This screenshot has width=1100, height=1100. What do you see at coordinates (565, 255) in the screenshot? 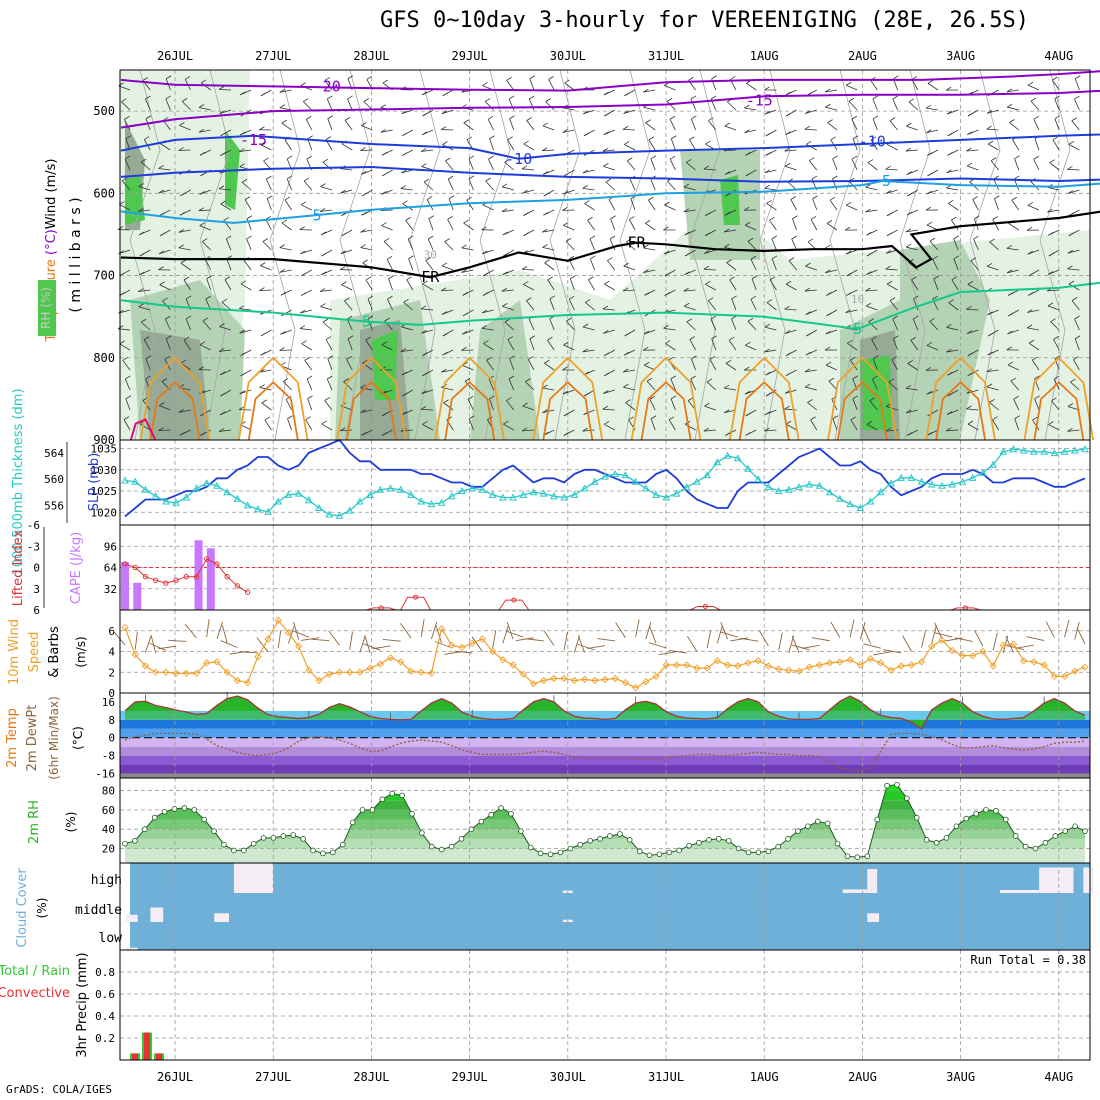
I see `rh-isoline` at bounding box center [565, 255].